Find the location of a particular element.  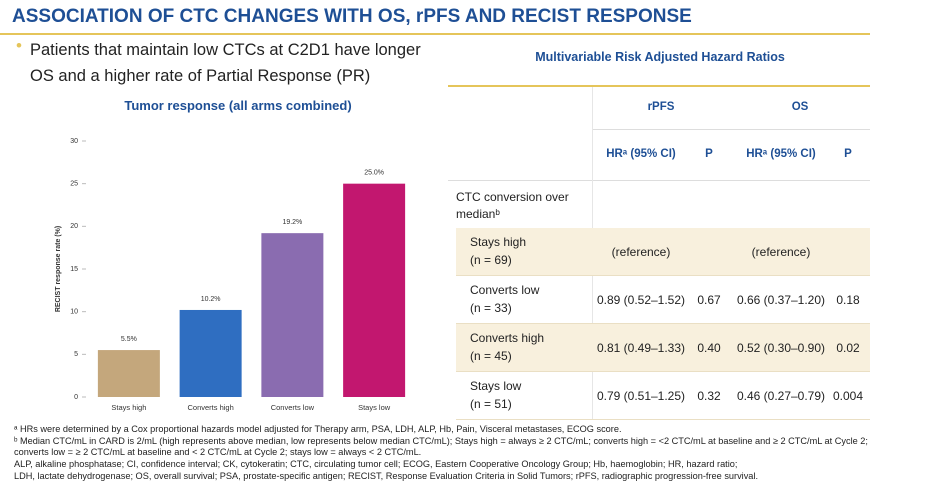

cell: 0.40 is located at coordinates (709, 348).